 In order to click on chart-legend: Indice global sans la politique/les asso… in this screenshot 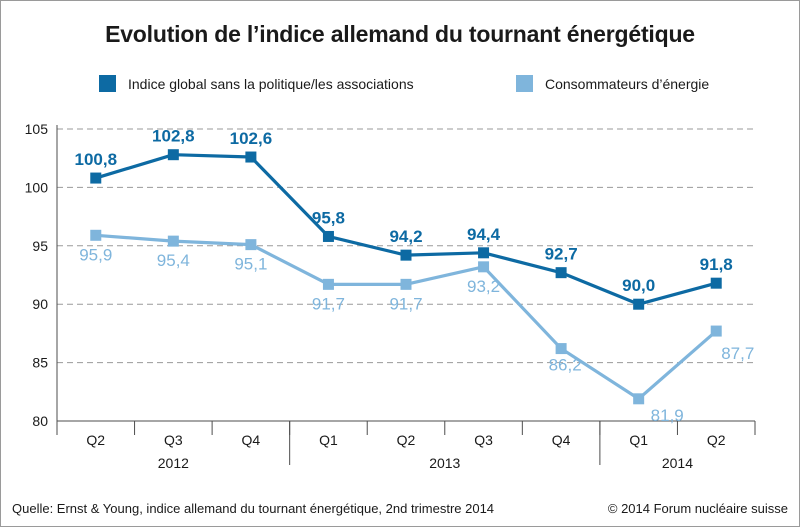, I will do `click(400, 86)`.